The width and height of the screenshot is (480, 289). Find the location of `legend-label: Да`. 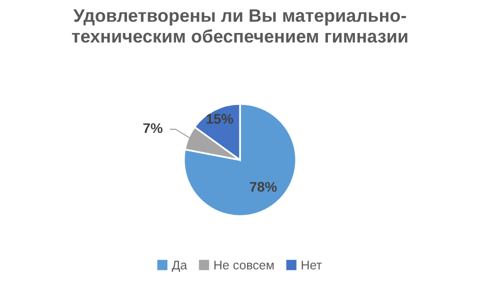

legend-label: Да is located at coordinates (180, 266).